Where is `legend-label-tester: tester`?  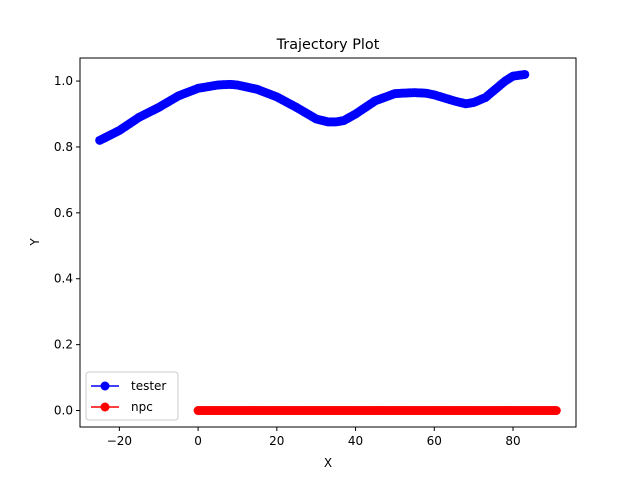
legend-label-tester: tester is located at coordinates (148, 386).